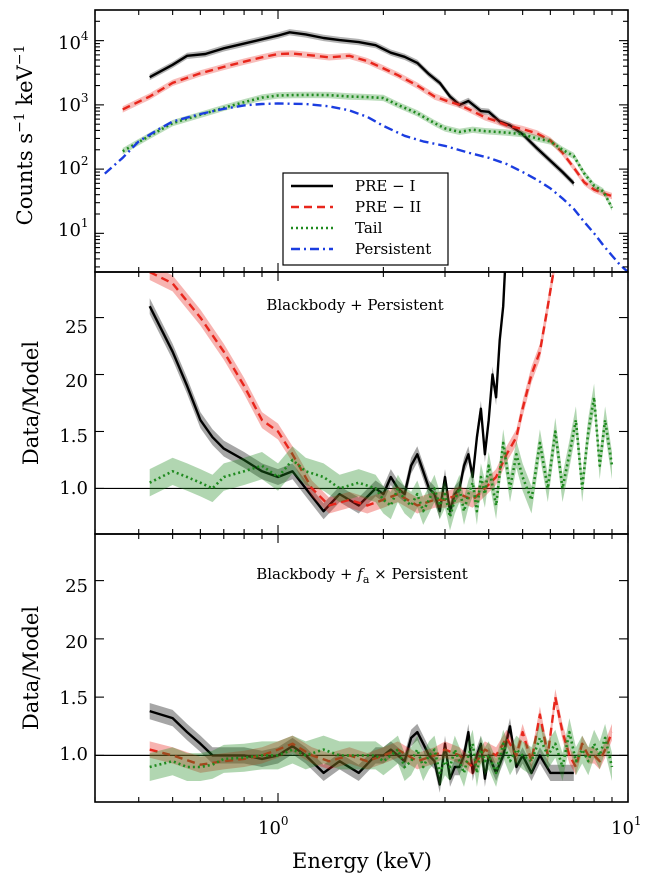 The image size is (645, 877). Describe the element at coordinates (626, 826) in the screenshot. I see `xtick-label-10: 10¹` at that location.